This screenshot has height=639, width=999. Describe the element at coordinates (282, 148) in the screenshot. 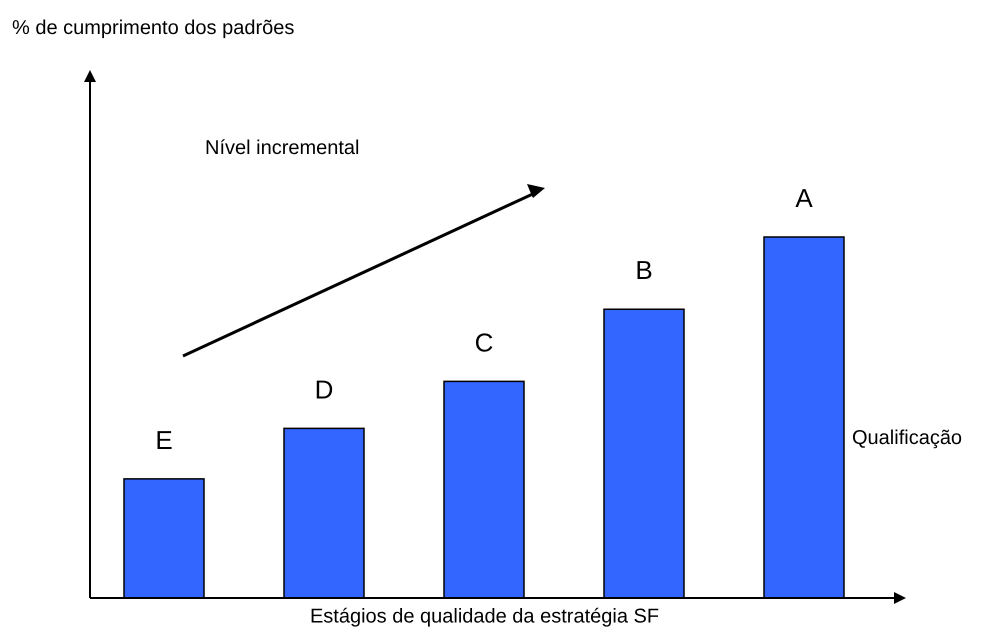

I see `text: Nível incremental` at that location.